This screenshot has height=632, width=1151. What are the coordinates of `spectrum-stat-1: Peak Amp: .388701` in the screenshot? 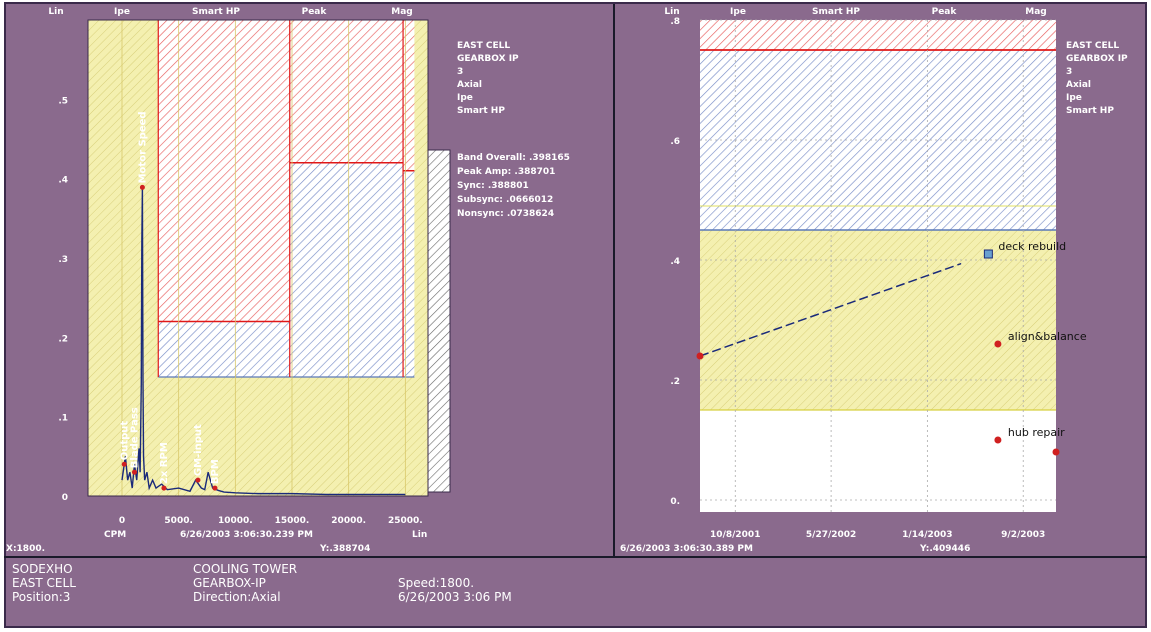 It's located at (506, 172).